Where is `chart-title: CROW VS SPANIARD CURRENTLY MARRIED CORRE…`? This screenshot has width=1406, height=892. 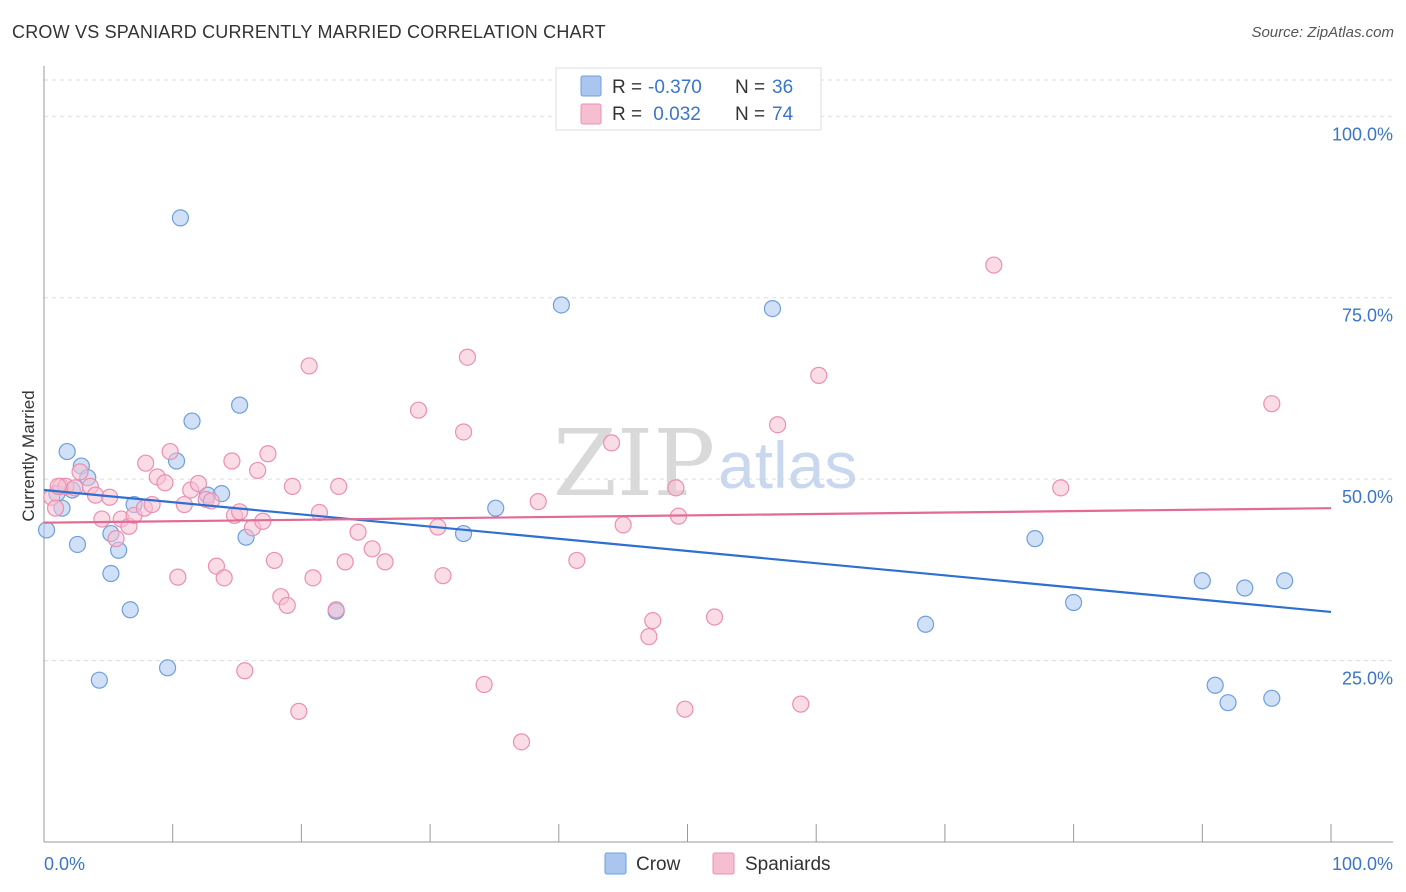 chart-title: CROW VS SPANIARD CURRENTLY MARRIED CORRE… is located at coordinates (309, 32).